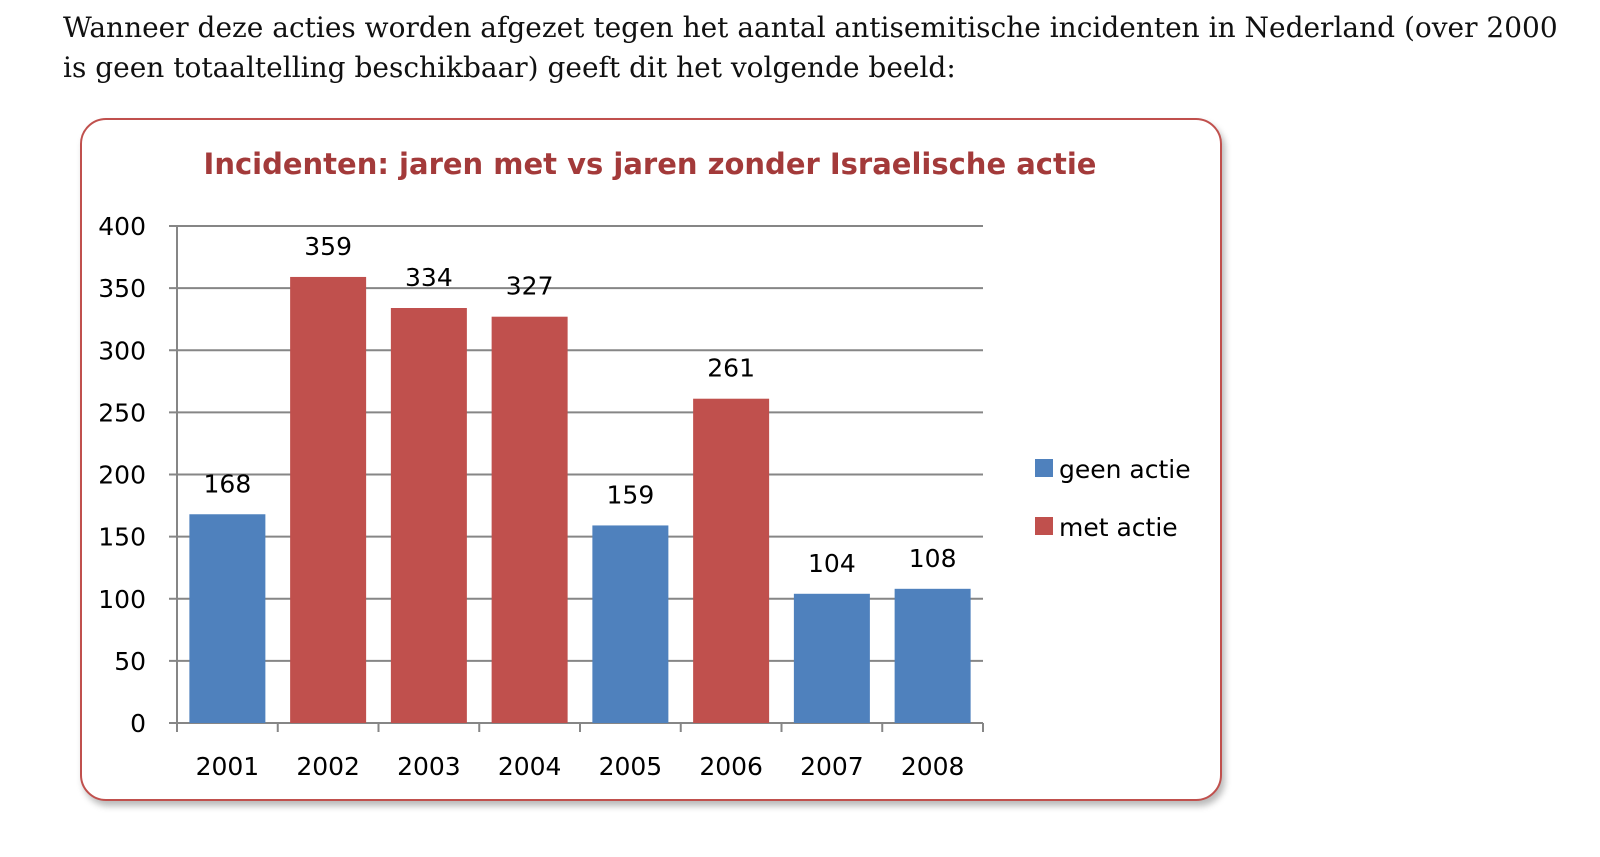 This screenshot has height=857, width=1600. I want to click on data-label-2002: 359, so click(328, 246).